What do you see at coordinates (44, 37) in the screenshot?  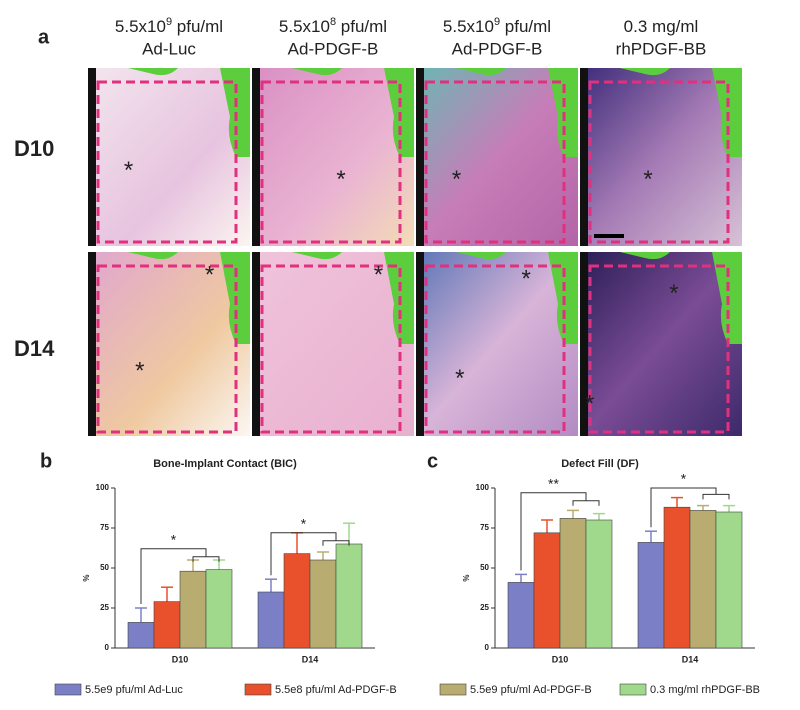 I see `panel-label: a` at bounding box center [44, 37].